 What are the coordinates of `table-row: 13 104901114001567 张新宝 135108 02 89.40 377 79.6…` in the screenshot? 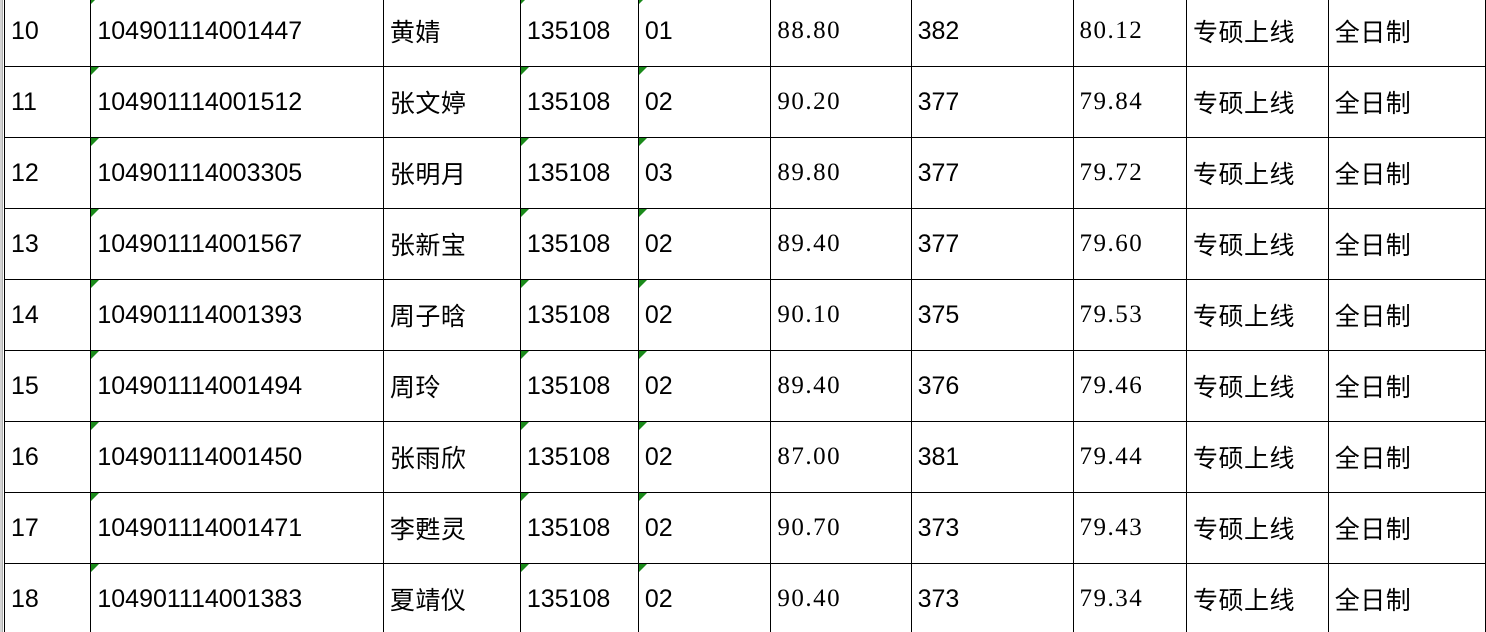 It's located at (744, 244).